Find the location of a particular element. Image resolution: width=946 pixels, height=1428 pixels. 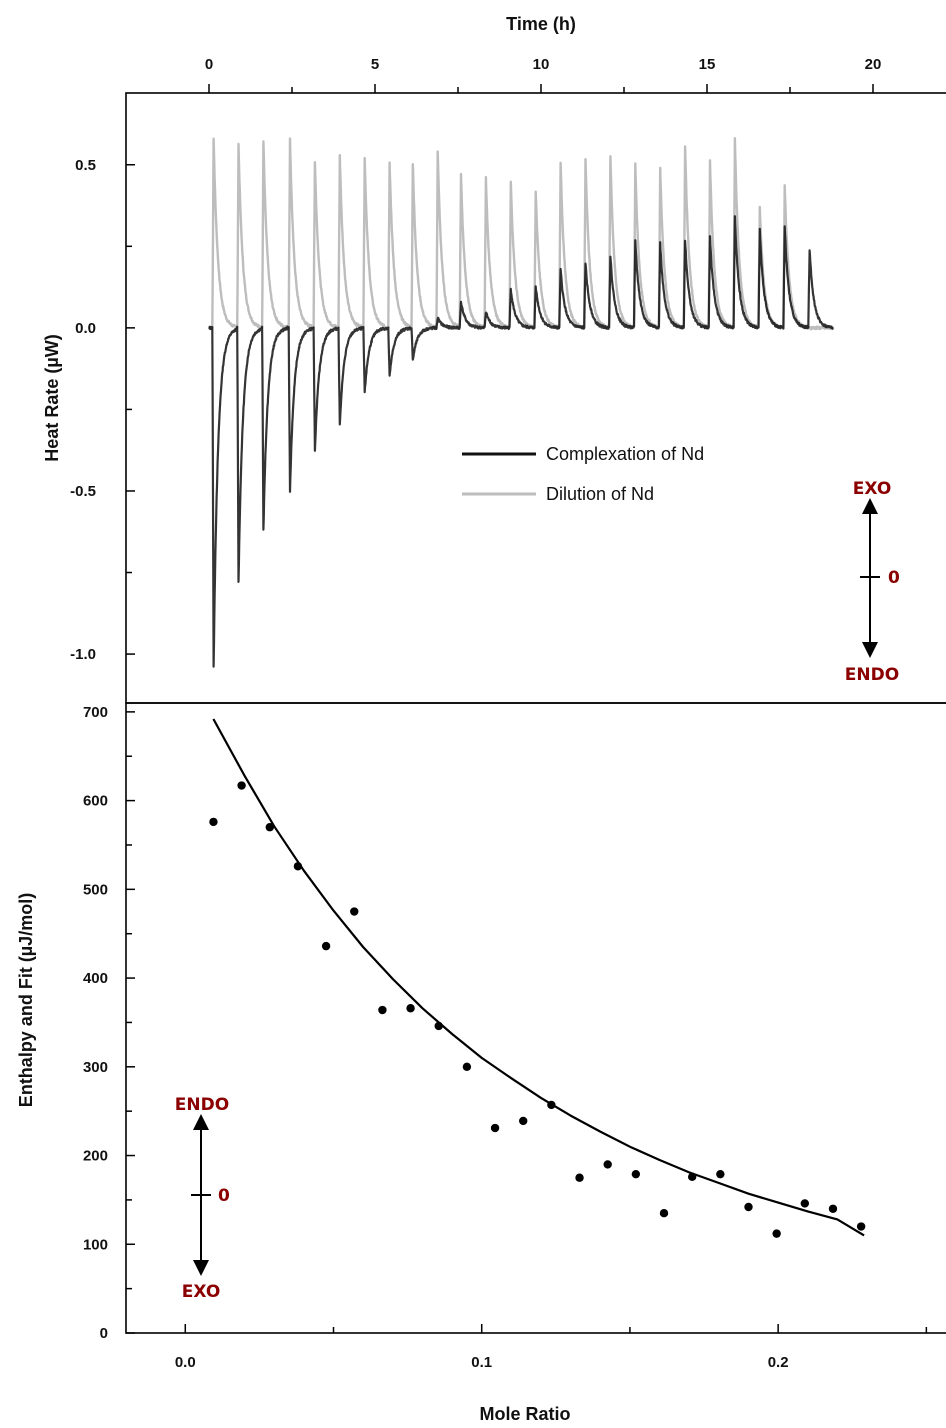

bottom-y-tick-label: 200 is located at coordinates (95, 1156).